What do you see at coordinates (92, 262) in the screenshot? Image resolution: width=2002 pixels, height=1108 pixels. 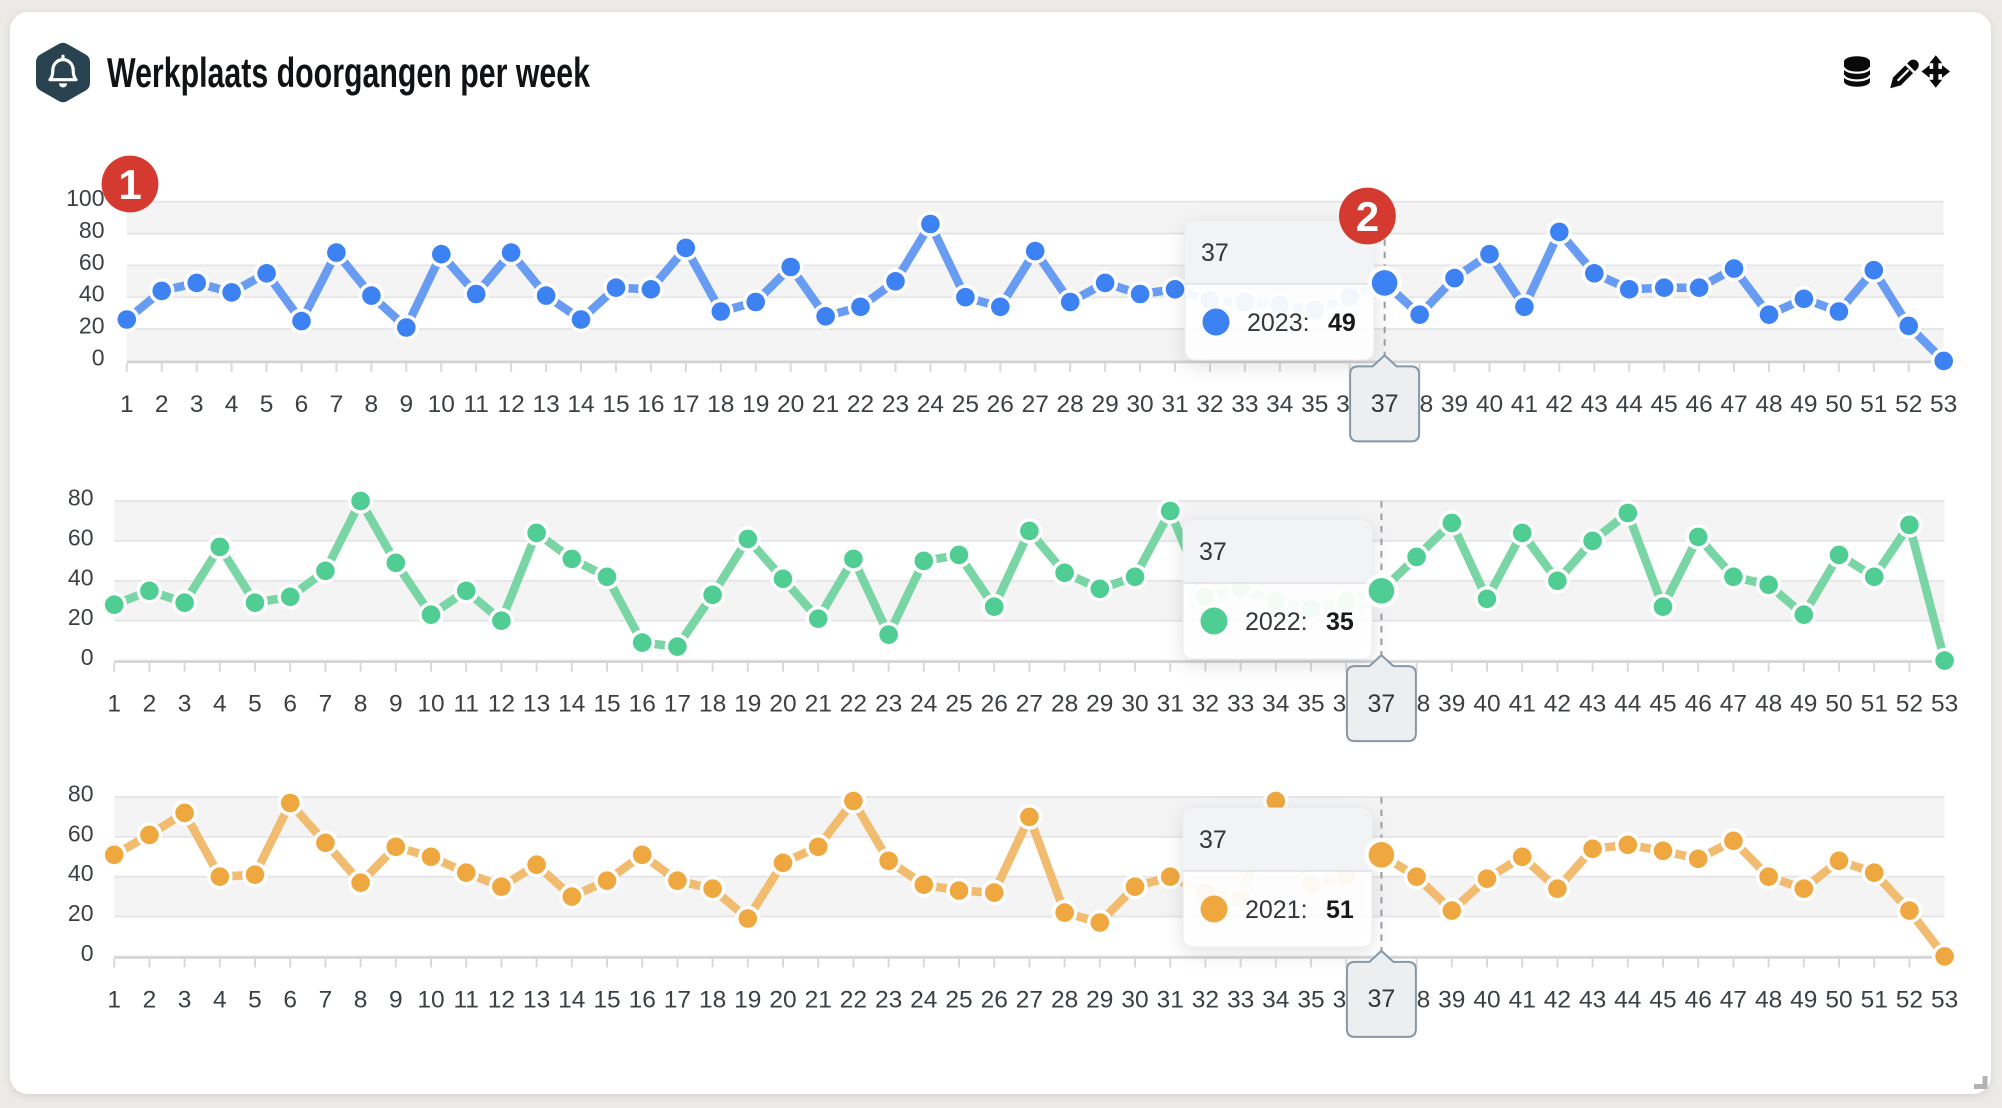 I see `svg-text: 60` at bounding box center [92, 262].